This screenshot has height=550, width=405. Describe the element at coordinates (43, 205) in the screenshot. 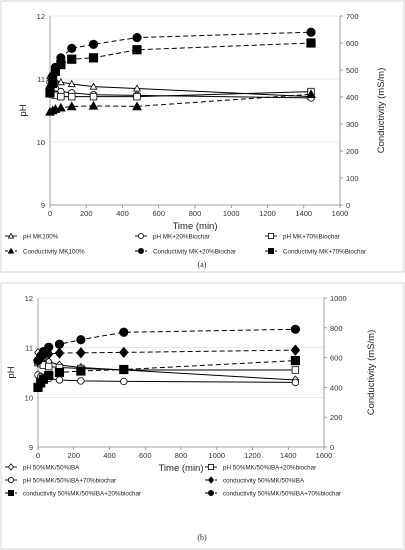

I see `y-tick-label: 9` at that location.